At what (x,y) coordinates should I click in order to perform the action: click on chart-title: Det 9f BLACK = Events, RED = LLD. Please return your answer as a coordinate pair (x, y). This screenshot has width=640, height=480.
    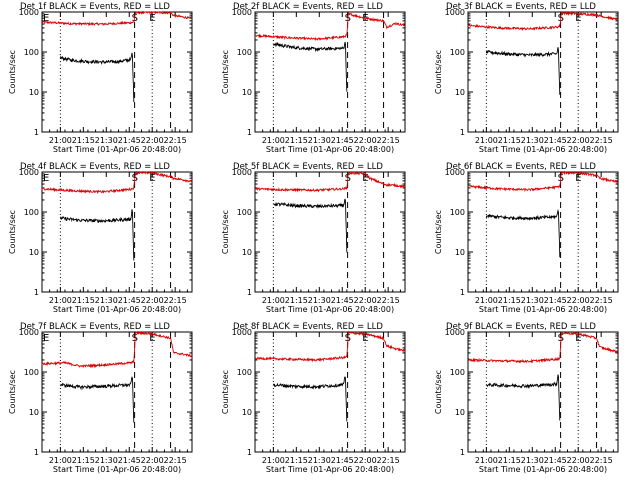
    Looking at the image, I should click on (521, 327).